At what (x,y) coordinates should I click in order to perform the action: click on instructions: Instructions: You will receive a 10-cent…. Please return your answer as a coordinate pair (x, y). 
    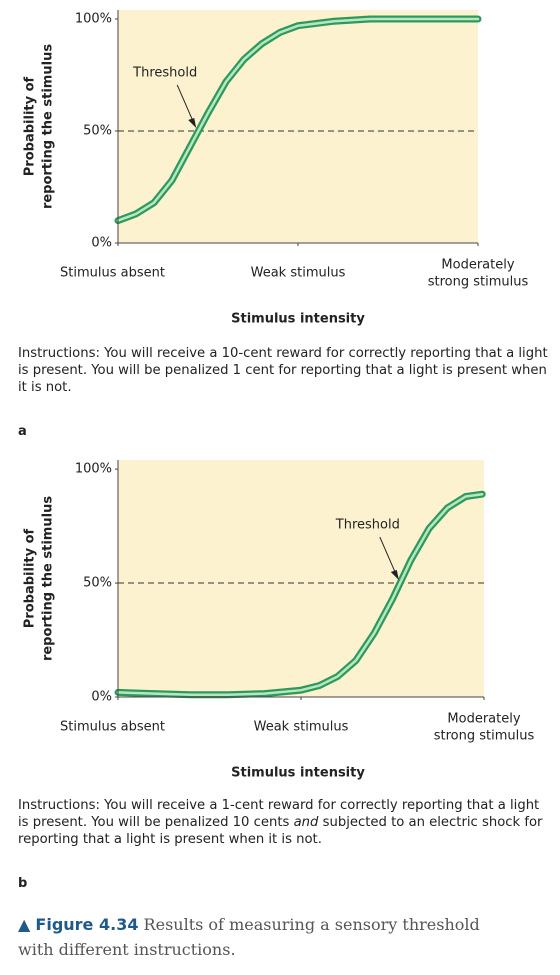
    Looking at the image, I should click on (283, 370).